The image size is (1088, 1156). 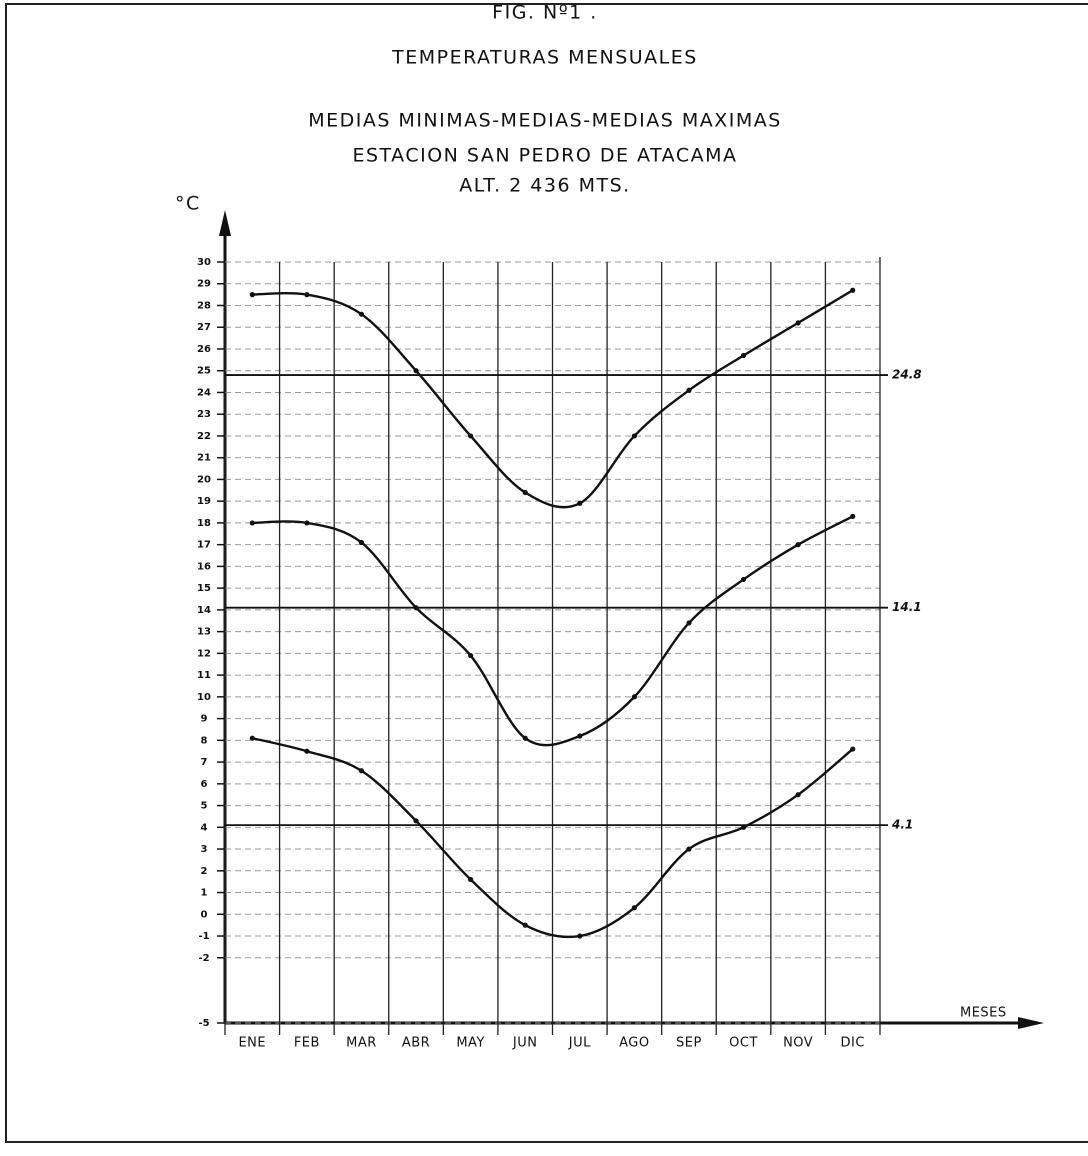 I want to click on subtitle-line: MEDIAS MINIMAS-MEDIAS-MEDIAS MAXIMAS, so click(x=545, y=121).